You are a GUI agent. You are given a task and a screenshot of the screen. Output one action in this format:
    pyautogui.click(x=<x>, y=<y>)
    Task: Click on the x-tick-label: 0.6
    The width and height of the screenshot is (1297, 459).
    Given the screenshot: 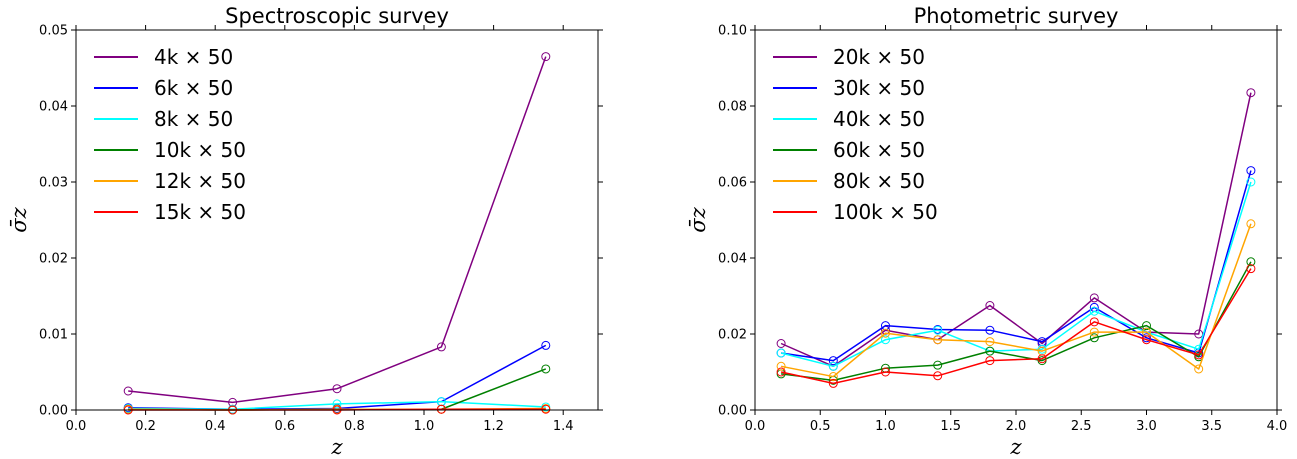 What is the action you would take?
    pyautogui.click(x=284, y=426)
    